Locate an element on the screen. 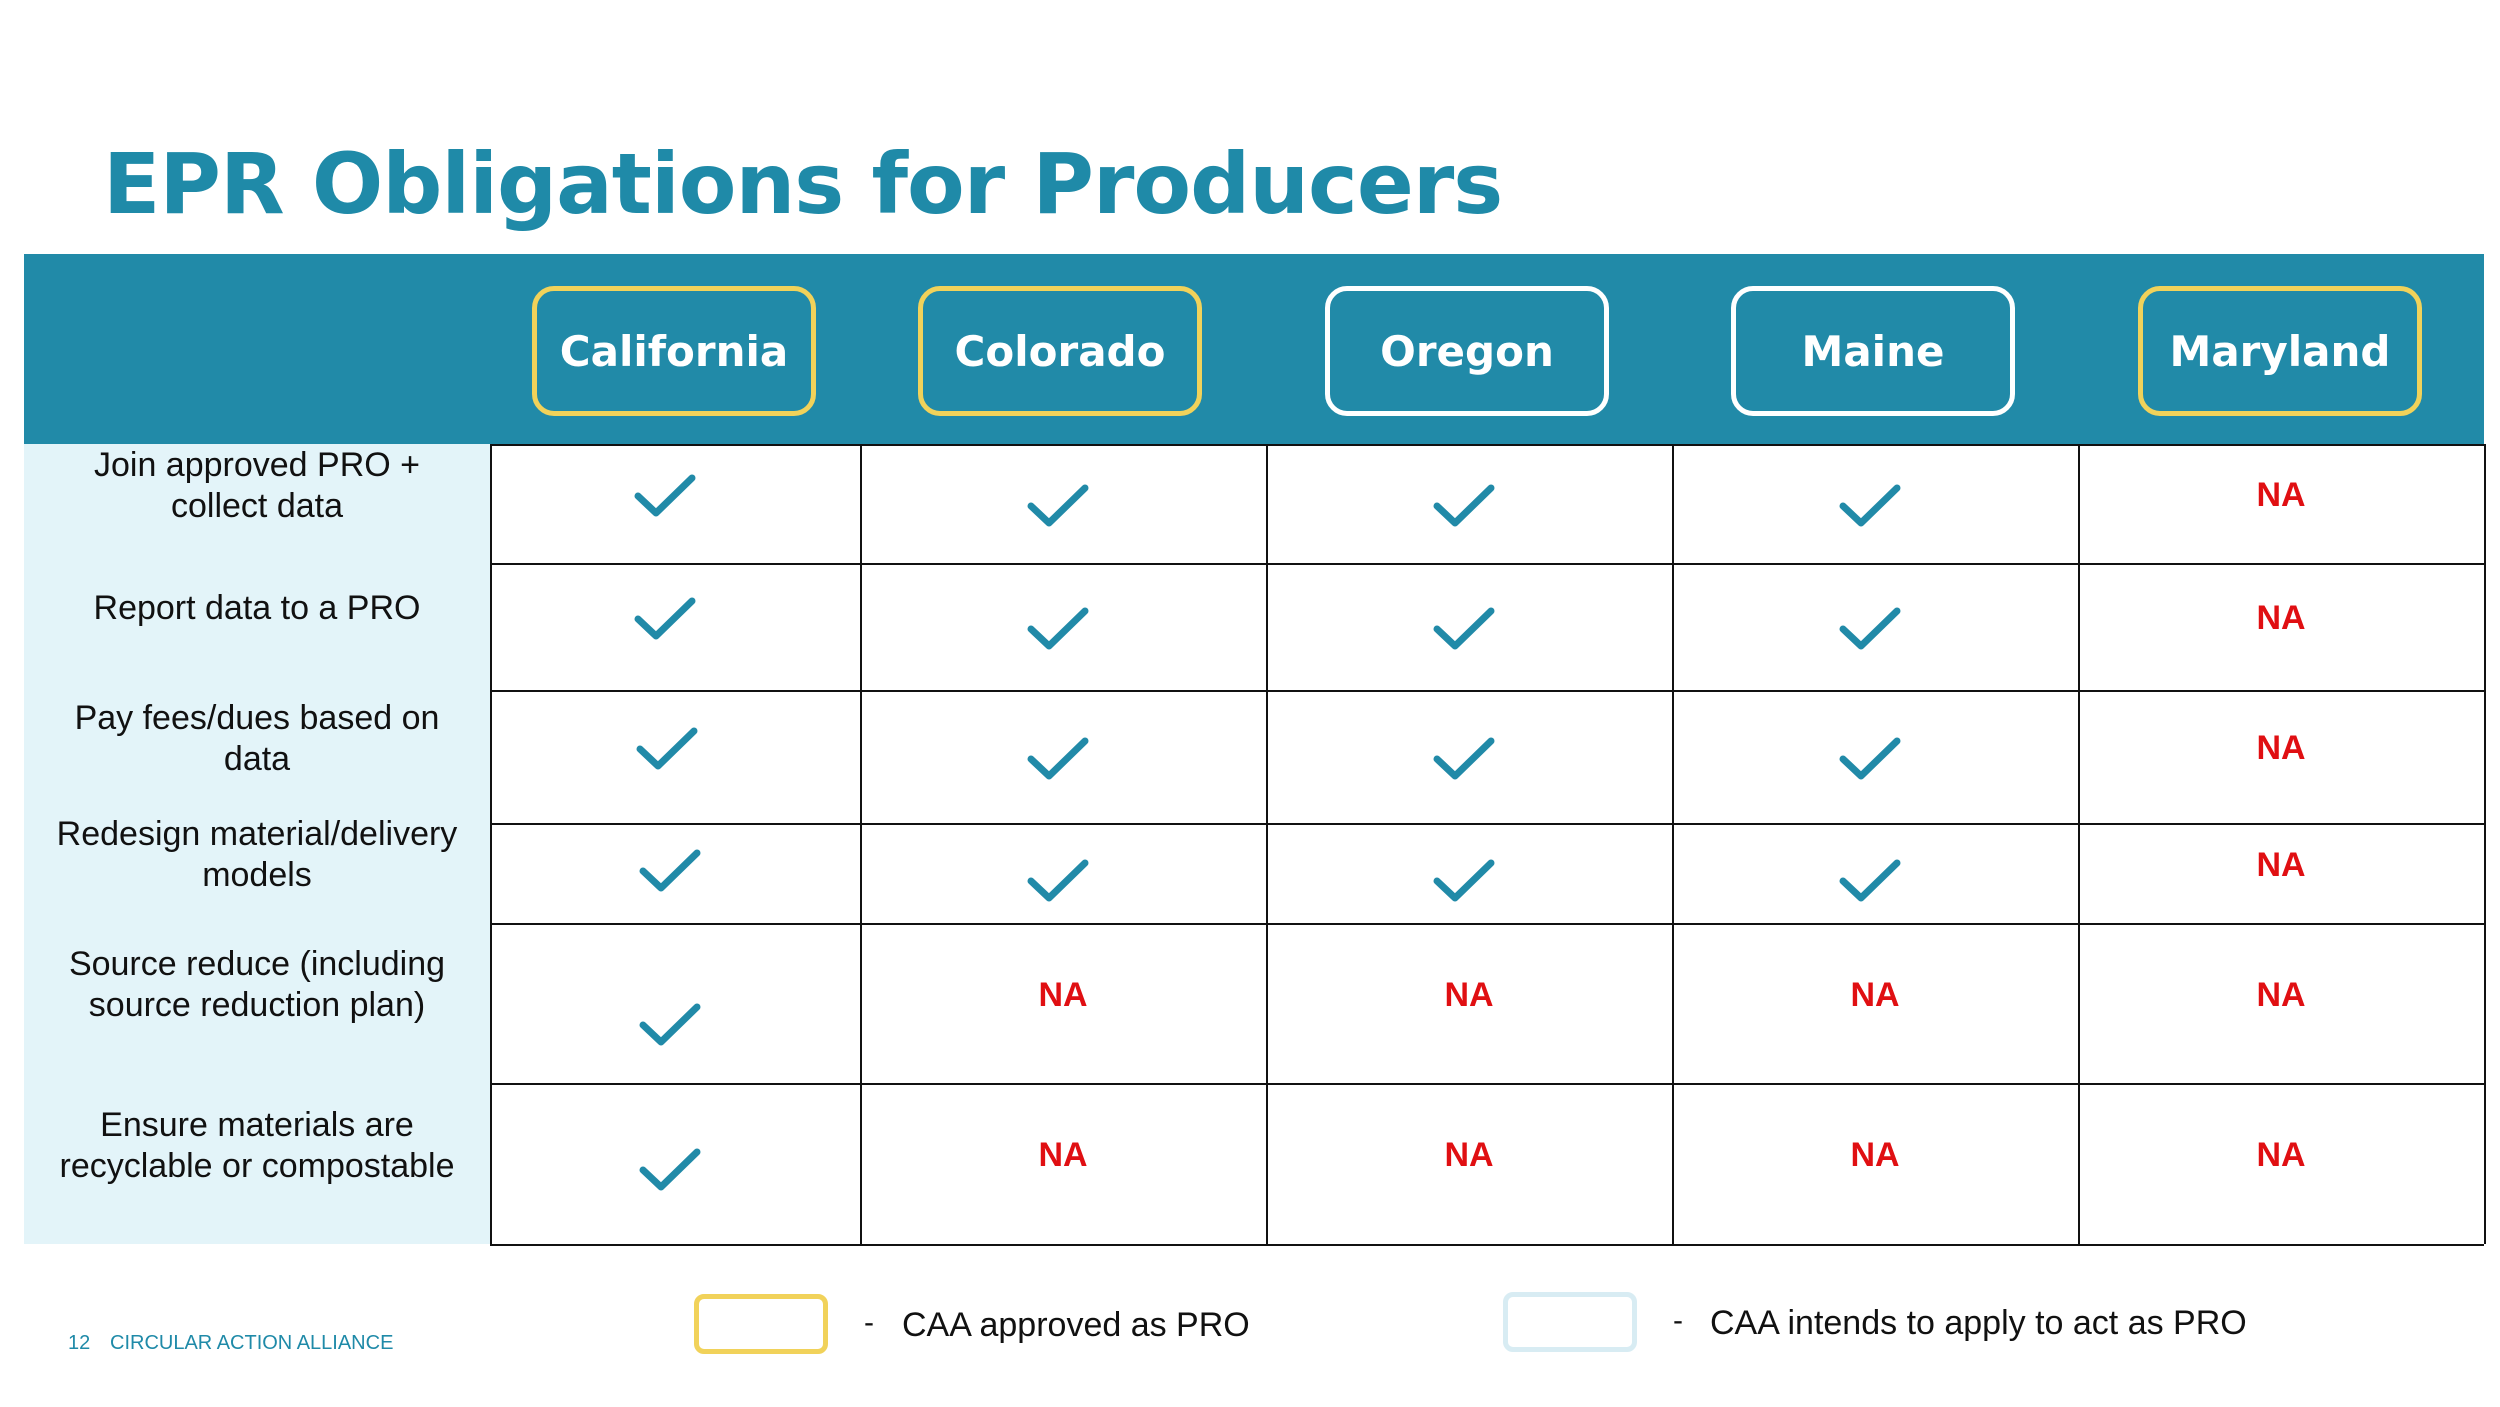  state-header-california: California is located at coordinates (674, 351).